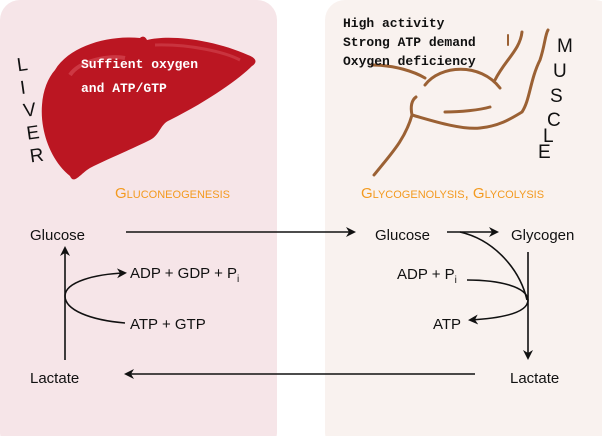  I want to click on muscle-process-label: Glycogenolysis, Glycolysis, so click(452, 193).